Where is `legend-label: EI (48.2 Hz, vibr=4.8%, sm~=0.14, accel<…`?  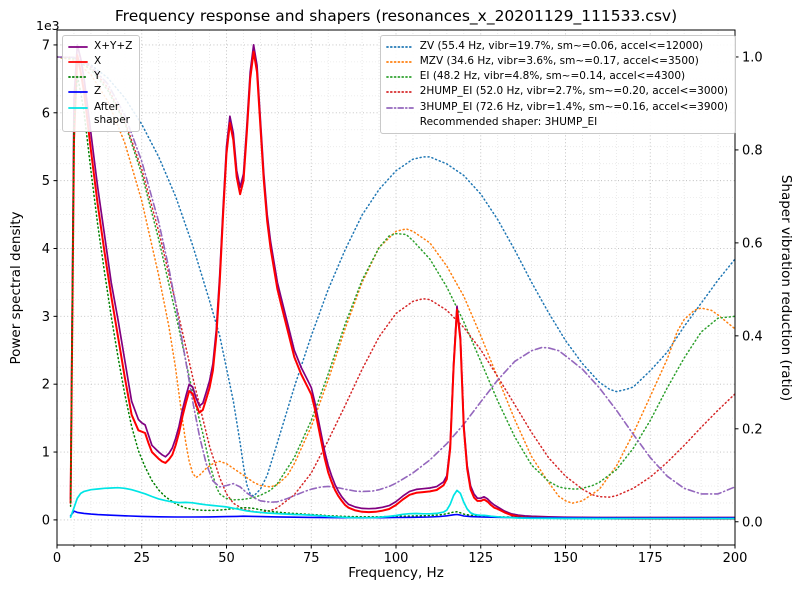 legend-label: EI (48.2 Hz, vibr=4.8%, sm~=0.14, accel<… is located at coordinates (552, 76).